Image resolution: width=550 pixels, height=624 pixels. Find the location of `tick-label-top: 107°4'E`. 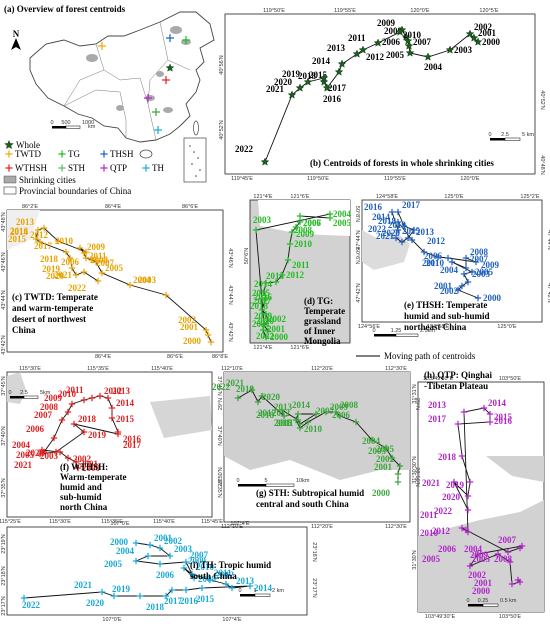

tick-label-top: 107°4'E is located at coordinates (239, 524).